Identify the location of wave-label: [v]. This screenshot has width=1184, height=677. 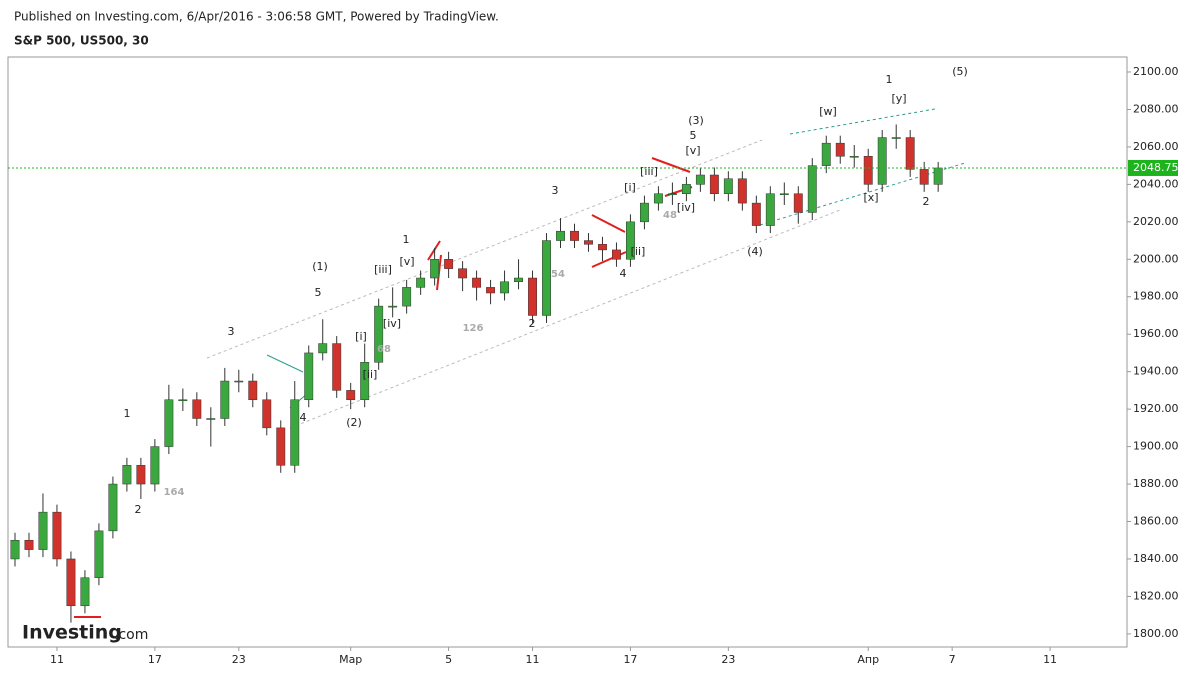
(692, 150).